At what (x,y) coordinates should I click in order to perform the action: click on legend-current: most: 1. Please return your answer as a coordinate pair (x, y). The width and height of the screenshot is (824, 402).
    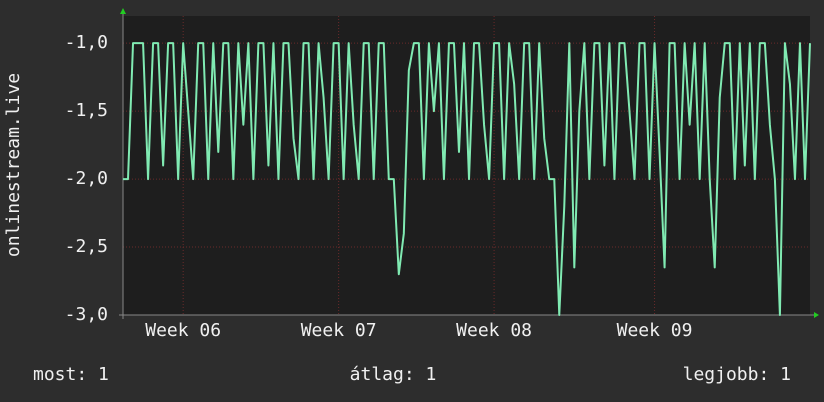
    Looking at the image, I should click on (71, 374).